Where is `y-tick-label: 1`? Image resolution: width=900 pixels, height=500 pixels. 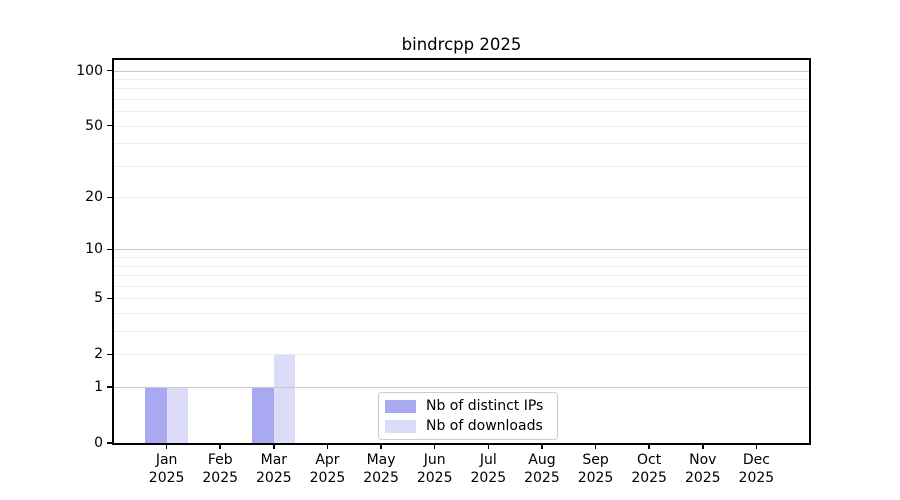
y-tick-label: 1 is located at coordinates (98, 387).